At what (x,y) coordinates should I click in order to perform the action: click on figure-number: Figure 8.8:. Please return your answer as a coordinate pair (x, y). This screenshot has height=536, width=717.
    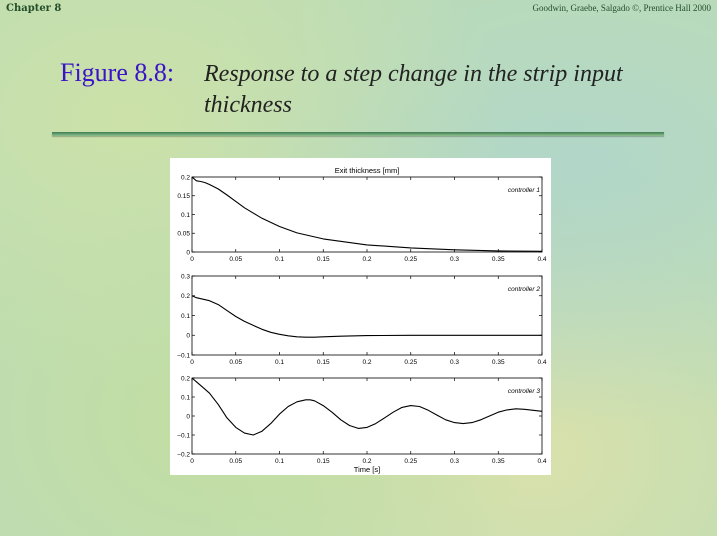
    Looking at the image, I should click on (117, 72).